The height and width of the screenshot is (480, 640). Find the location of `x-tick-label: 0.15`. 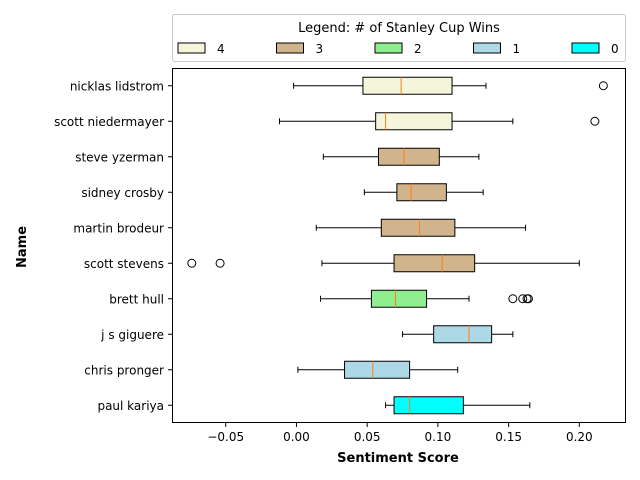

x-tick-label: 0.15 is located at coordinates (508, 437).